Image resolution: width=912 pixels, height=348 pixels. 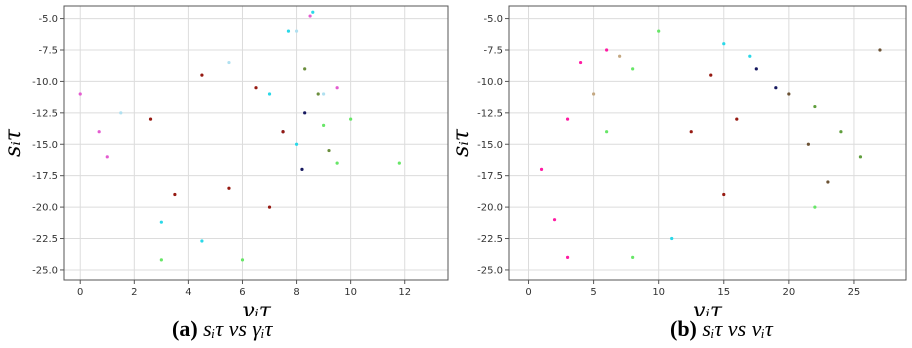 What do you see at coordinates (854, 292) in the screenshot?
I see `x-tick-label: 25` at bounding box center [854, 292].